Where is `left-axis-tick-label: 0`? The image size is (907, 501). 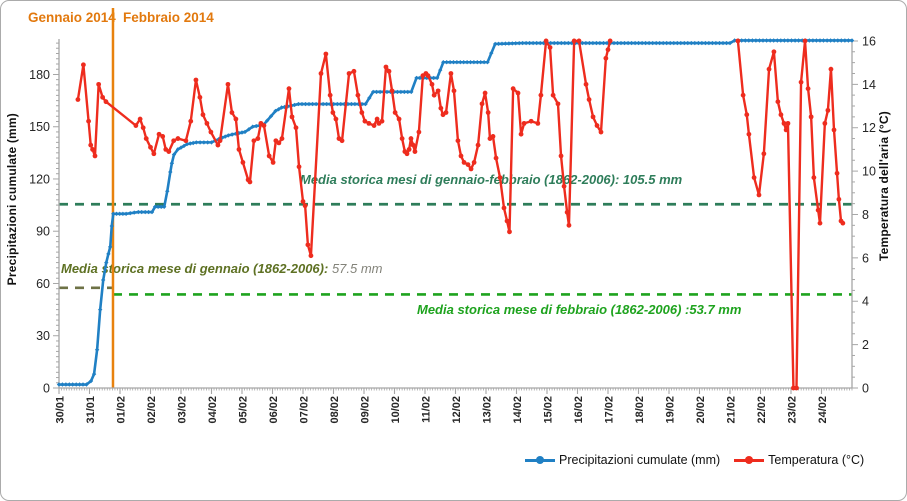
left-axis-tick-label: 0 is located at coordinates (46, 389).